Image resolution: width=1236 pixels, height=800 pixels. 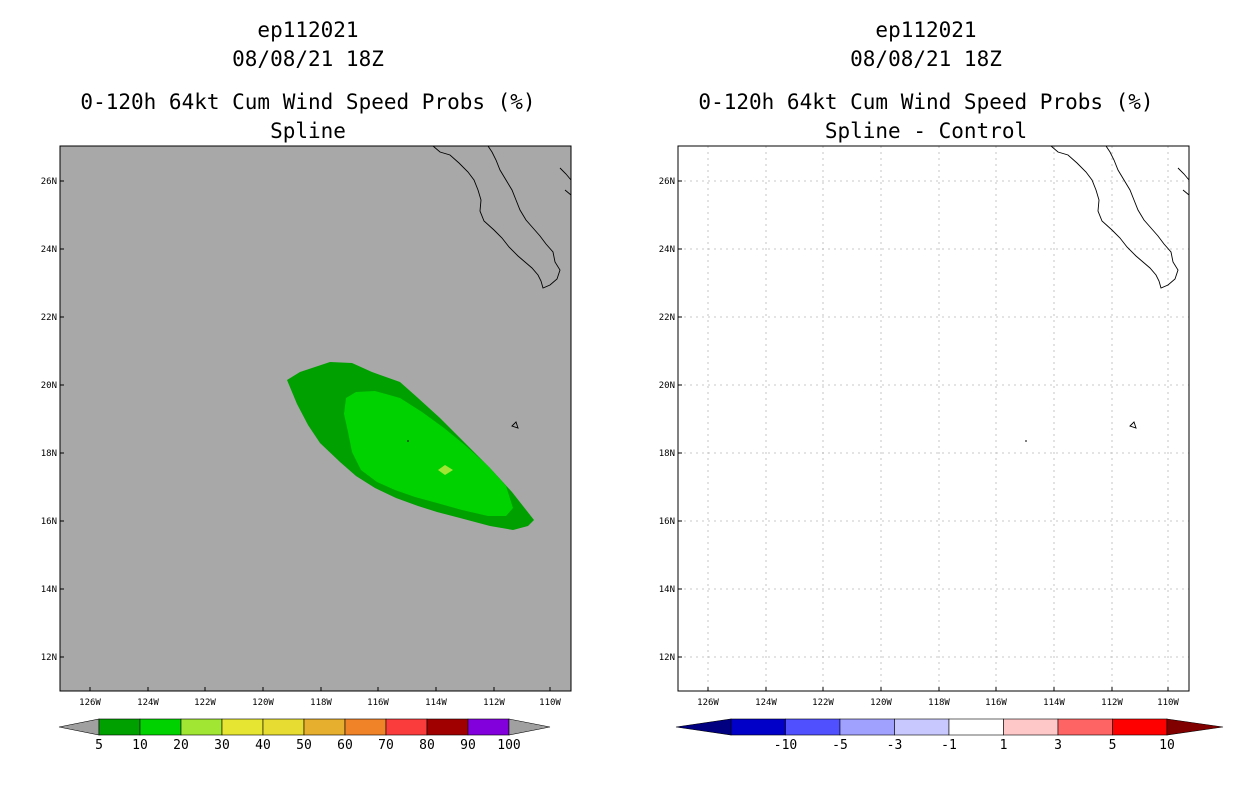 What do you see at coordinates (926, 59) in the screenshot?
I see `right-title-date: 08/08/21 18Z` at bounding box center [926, 59].